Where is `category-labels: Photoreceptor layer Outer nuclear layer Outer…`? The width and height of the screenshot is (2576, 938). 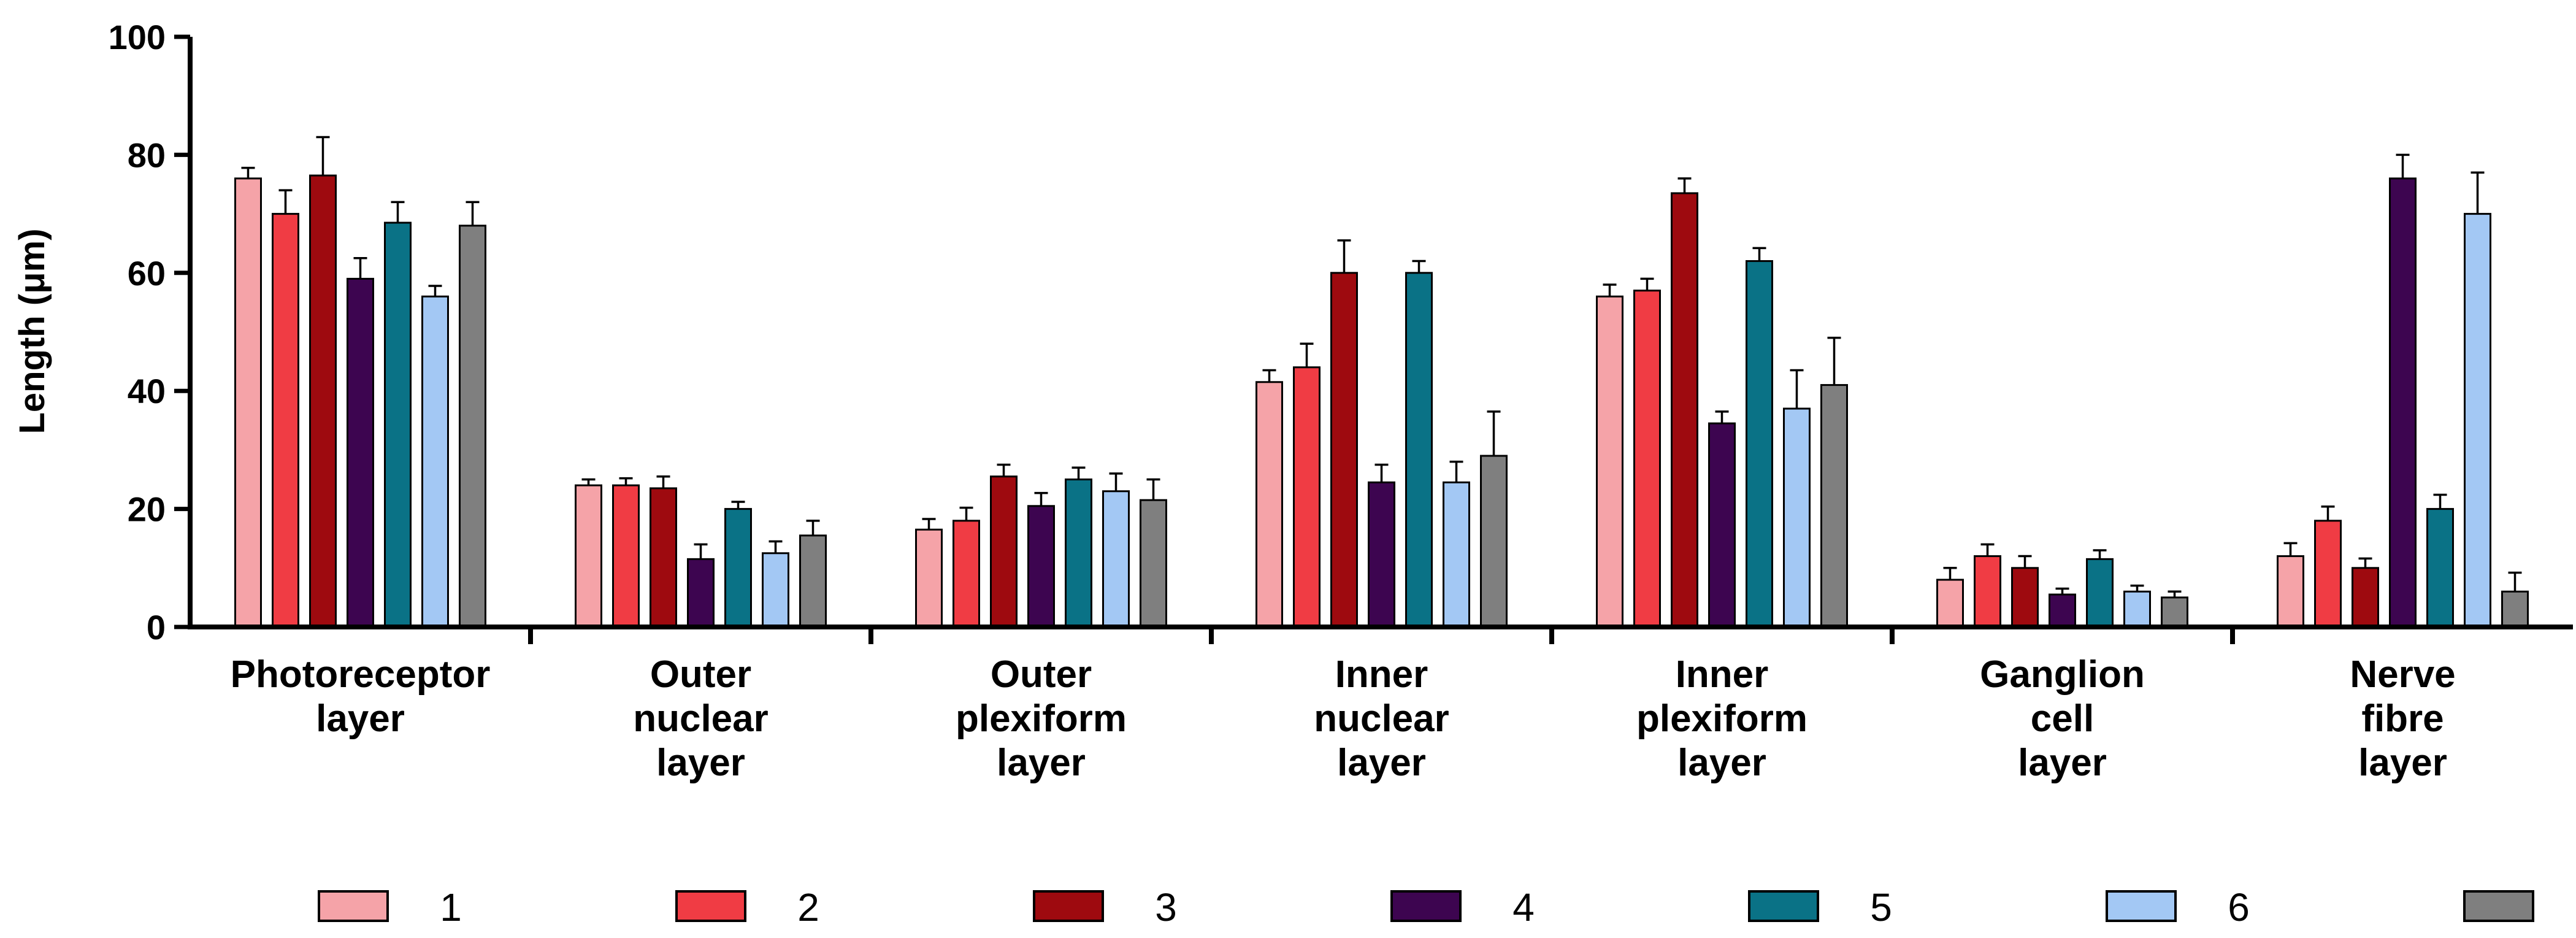 category-labels: Photoreceptor layer Outer nuclear layer Outer… is located at coordinates (1343, 718).